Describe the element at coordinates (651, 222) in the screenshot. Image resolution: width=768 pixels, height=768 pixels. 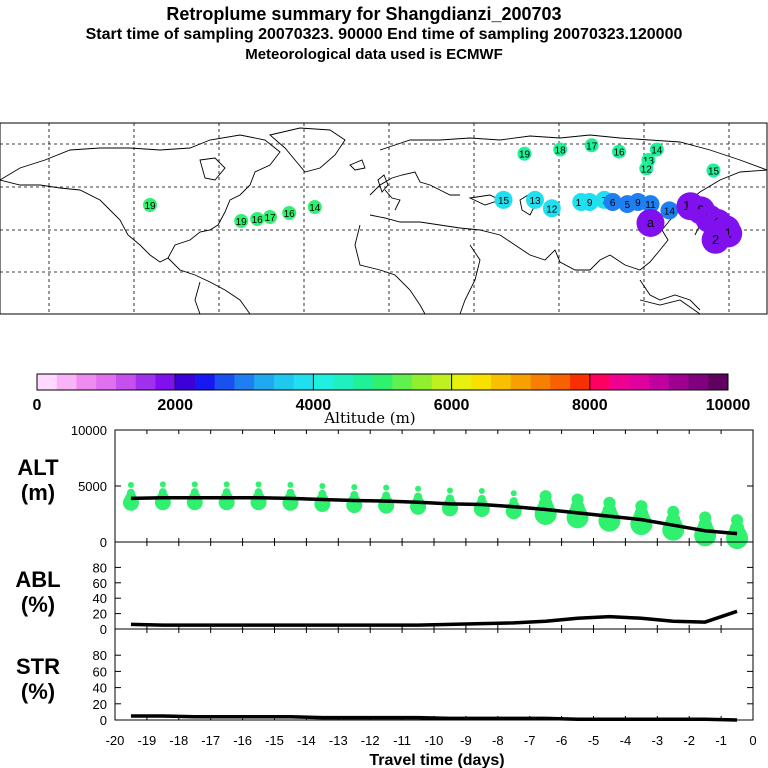
I see `plume-day-label: a` at that location.